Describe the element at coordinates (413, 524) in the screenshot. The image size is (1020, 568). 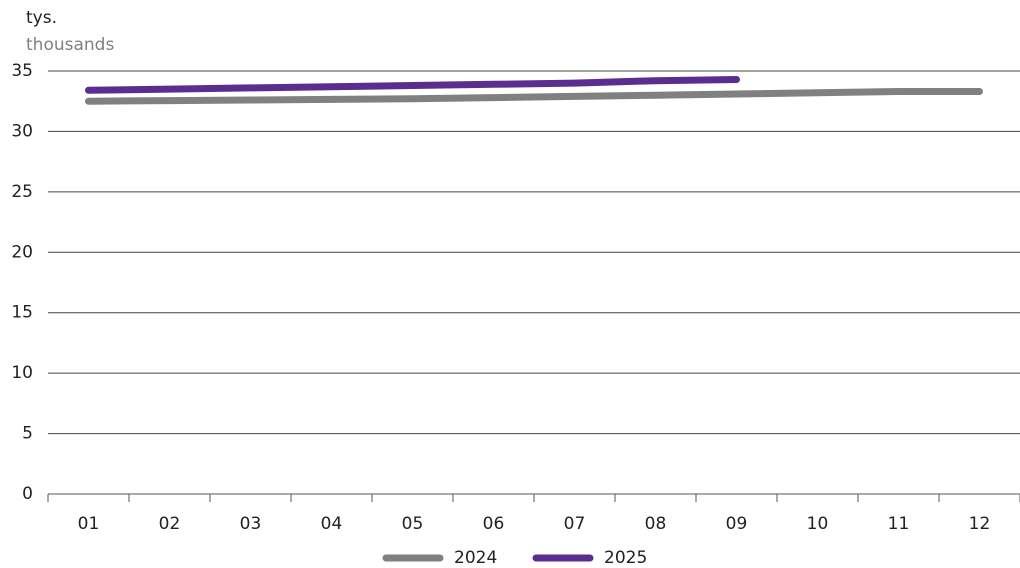
I see `x-tick-label: 05` at that location.